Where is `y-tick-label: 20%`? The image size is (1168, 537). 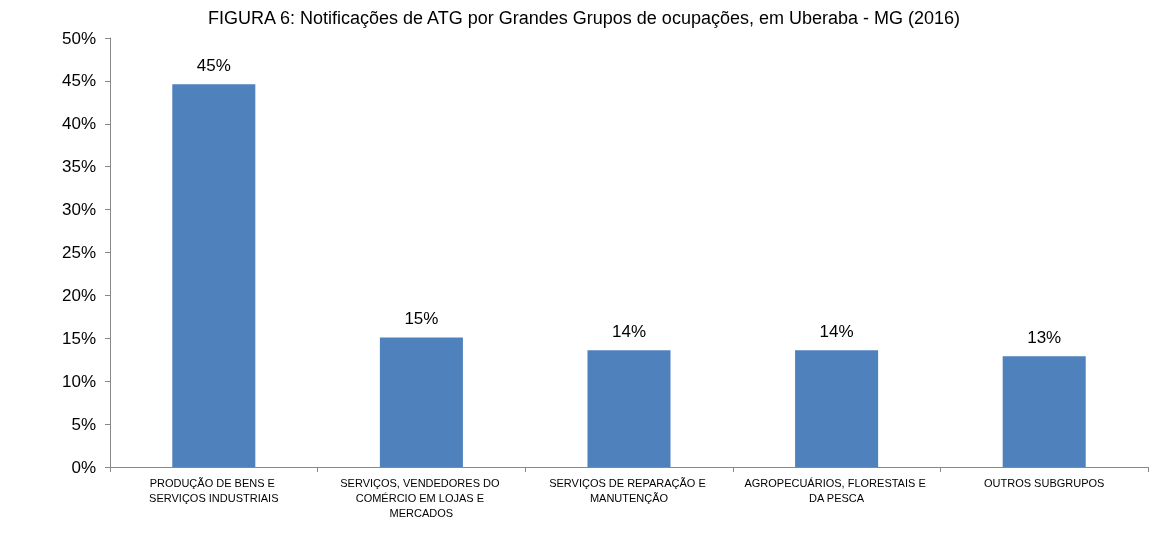 y-tick-label: 20% is located at coordinates (78, 295).